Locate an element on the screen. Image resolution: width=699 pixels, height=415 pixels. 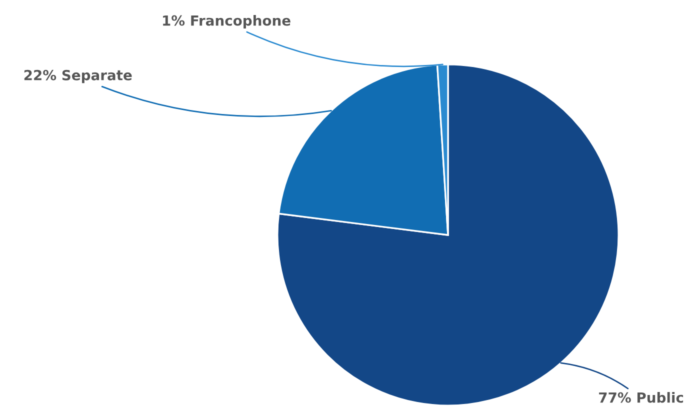
slice-label: 22% Separate is located at coordinates (78, 77).